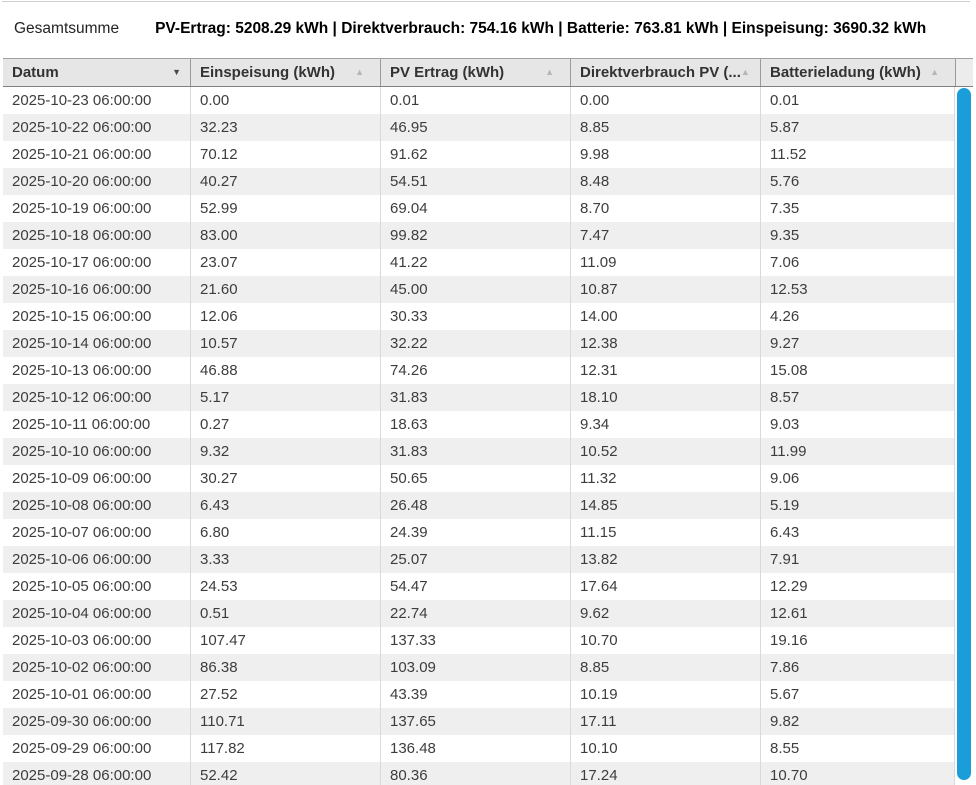 This screenshot has width=976, height=785. What do you see at coordinates (857, 100) in the screenshot?
I see `cell-value: 0.01` at bounding box center [857, 100].